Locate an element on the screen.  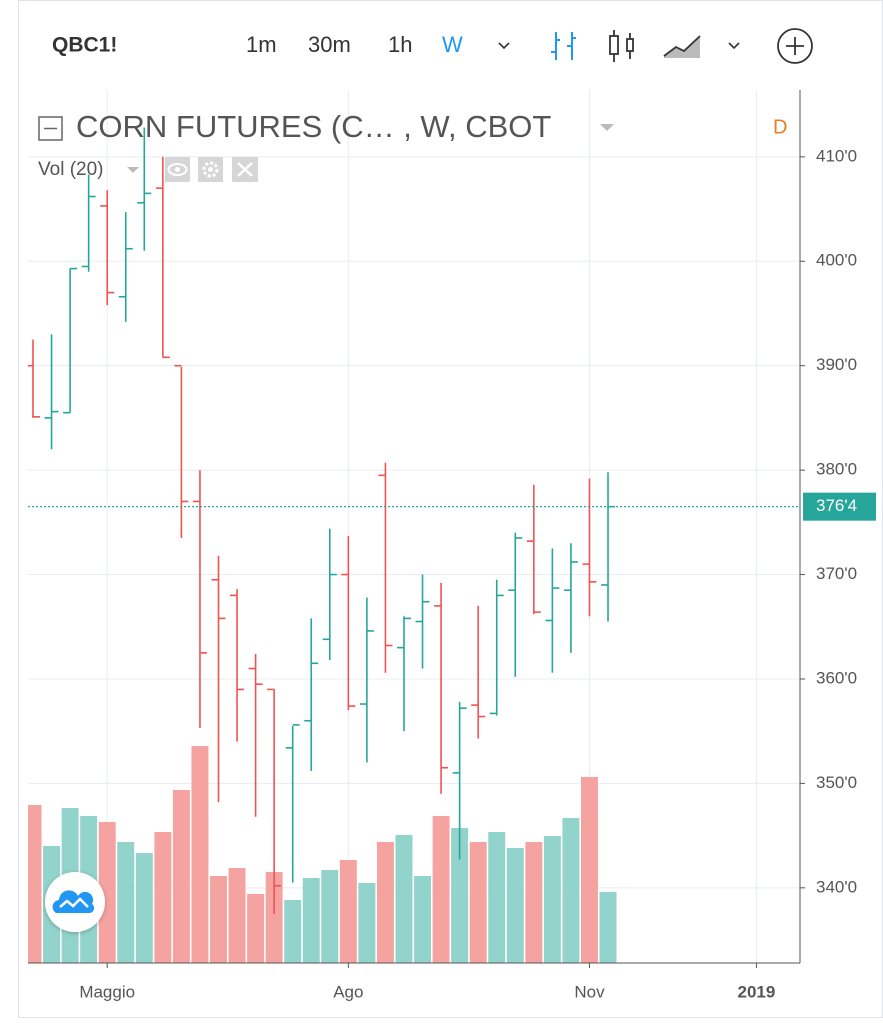
interval-button: W is located at coordinates (452, 44).